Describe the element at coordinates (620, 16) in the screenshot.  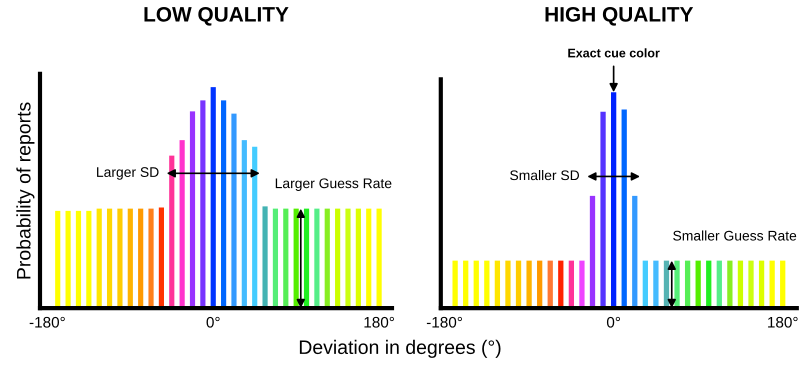
I see `chart-title: HIGH QUALITY` at that location.